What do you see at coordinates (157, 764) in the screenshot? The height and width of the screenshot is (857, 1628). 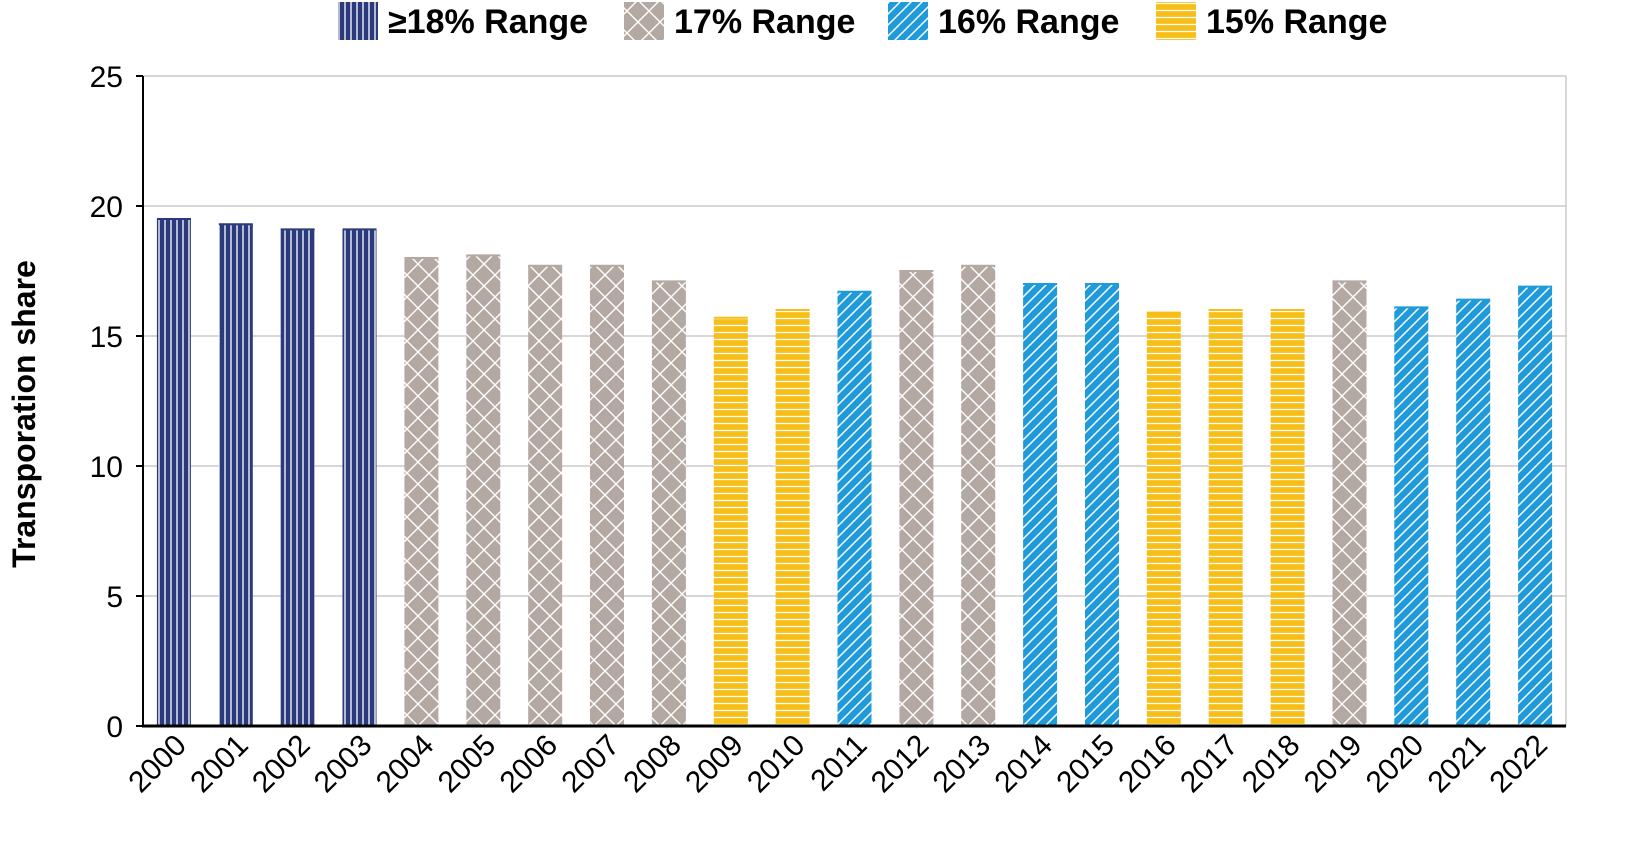 I see `x-tick-label: 2000` at bounding box center [157, 764].